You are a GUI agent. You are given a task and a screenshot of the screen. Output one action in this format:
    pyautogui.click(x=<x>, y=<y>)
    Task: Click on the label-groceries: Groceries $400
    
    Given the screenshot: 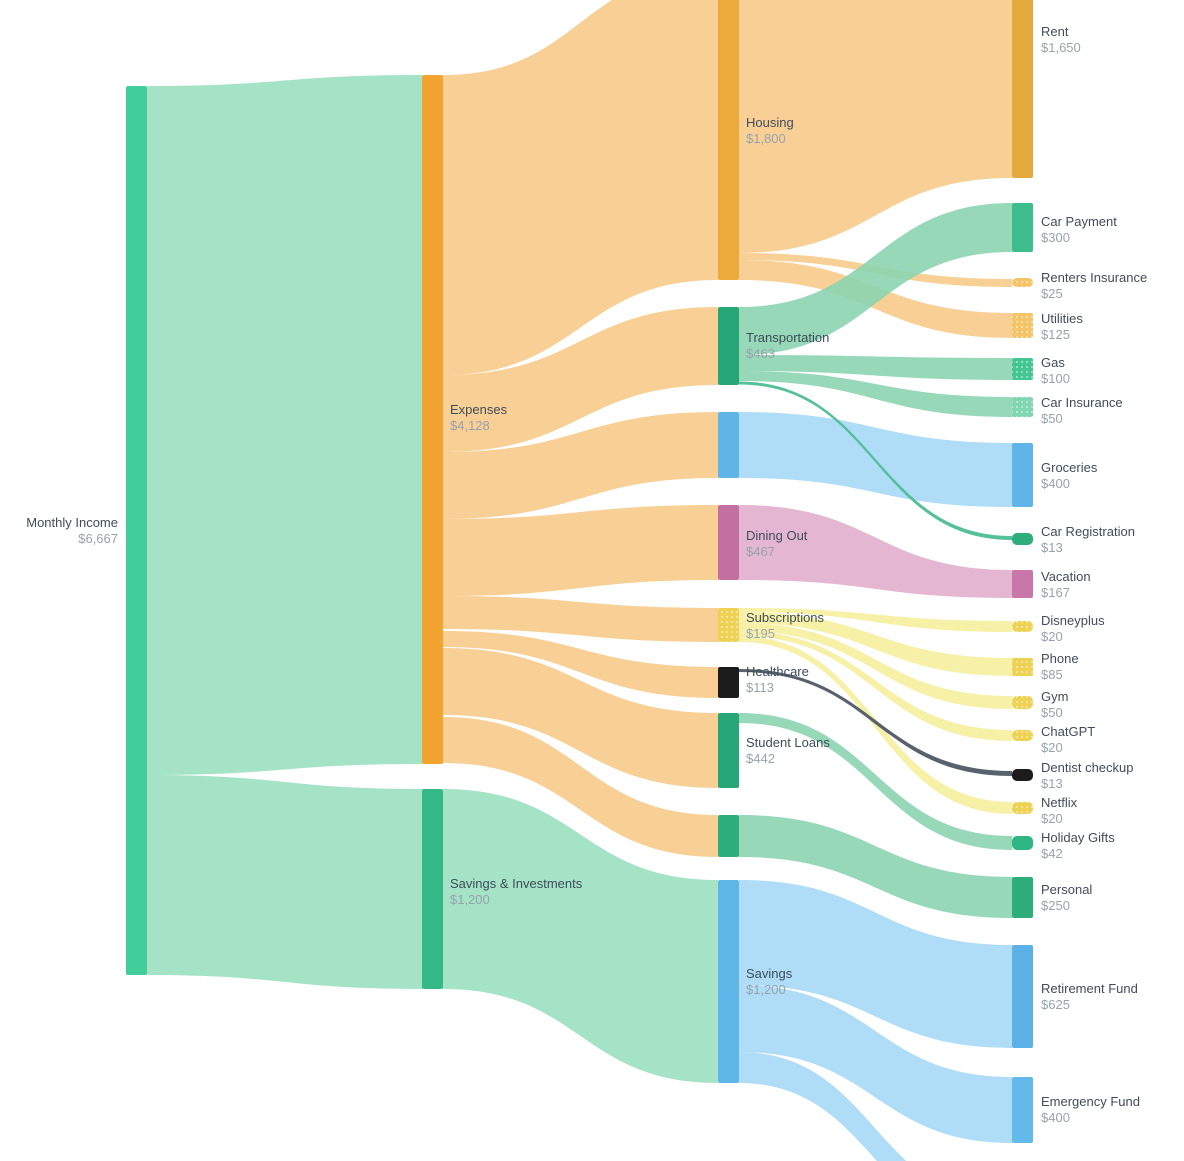 What is the action you would take?
    pyautogui.click(x=1069, y=476)
    